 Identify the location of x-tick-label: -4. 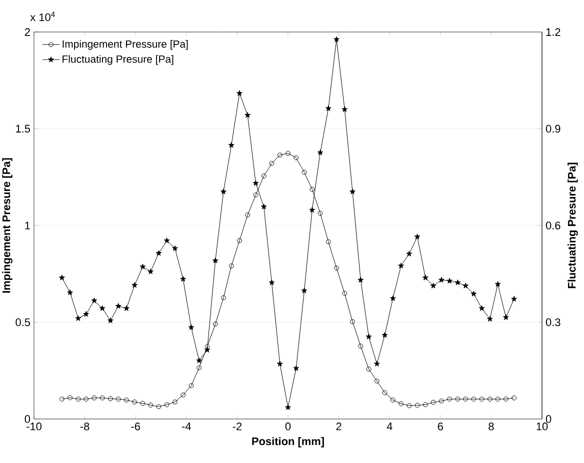
(186, 426).